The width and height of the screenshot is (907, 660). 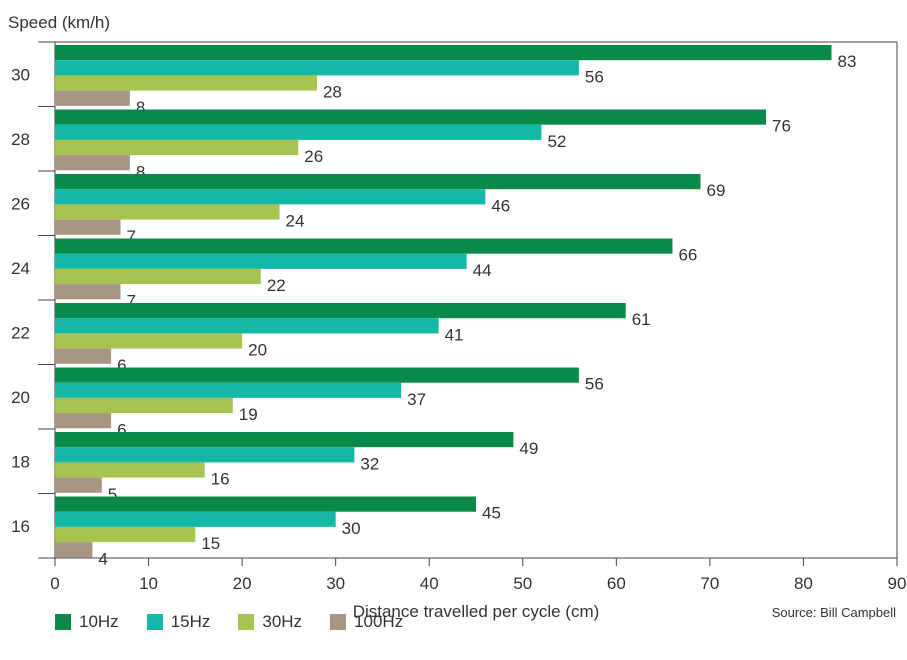 What do you see at coordinates (313, 156) in the screenshot?
I see `data-label: 26` at bounding box center [313, 156].